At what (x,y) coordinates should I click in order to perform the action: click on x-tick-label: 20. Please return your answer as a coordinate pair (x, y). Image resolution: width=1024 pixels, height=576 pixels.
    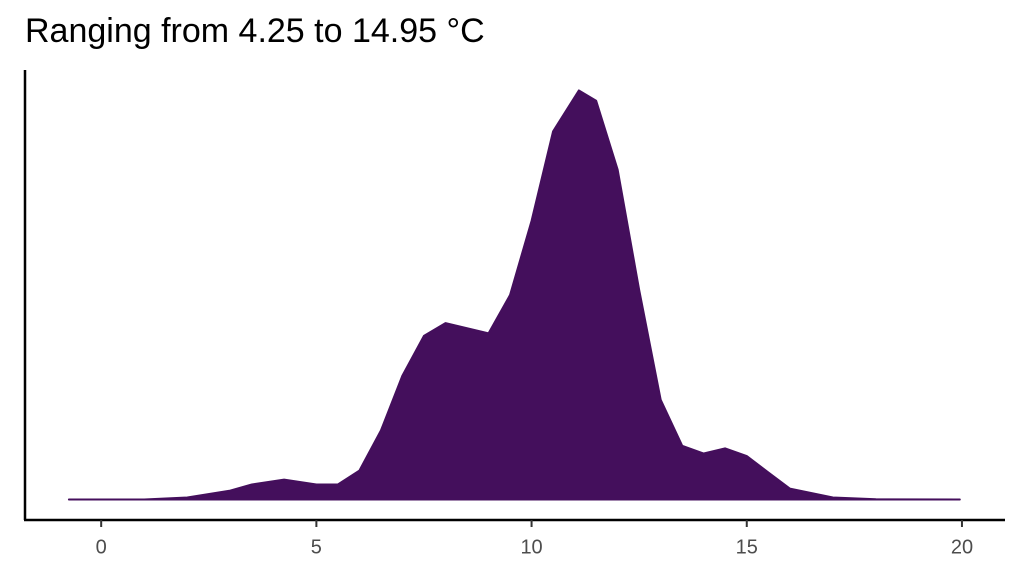
    Looking at the image, I should click on (962, 547).